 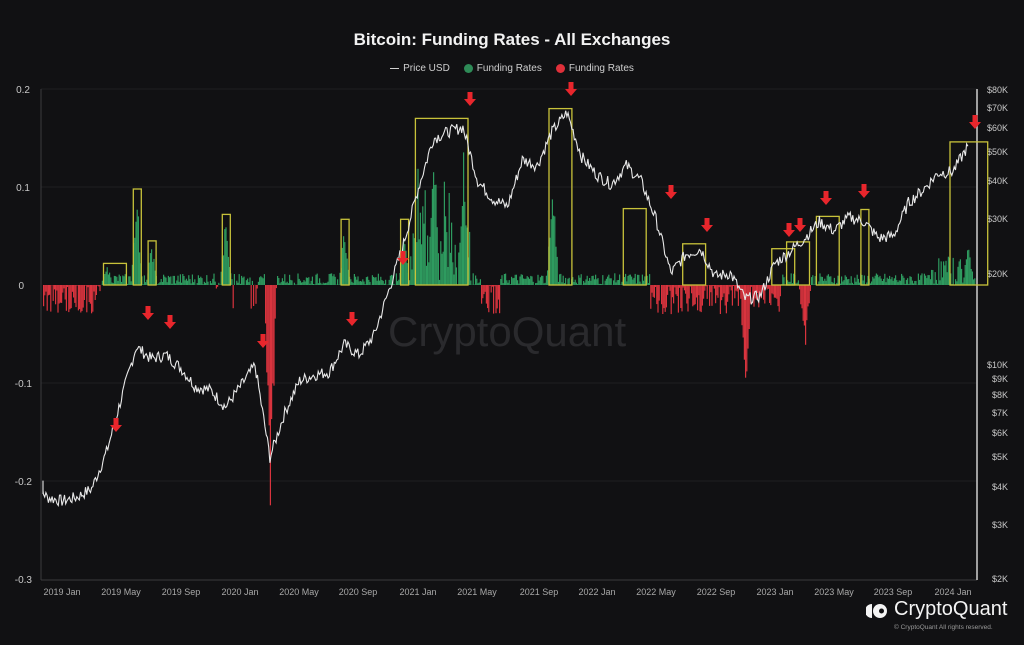 I want to click on legend-item-price: Price USD, so click(x=420, y=68).